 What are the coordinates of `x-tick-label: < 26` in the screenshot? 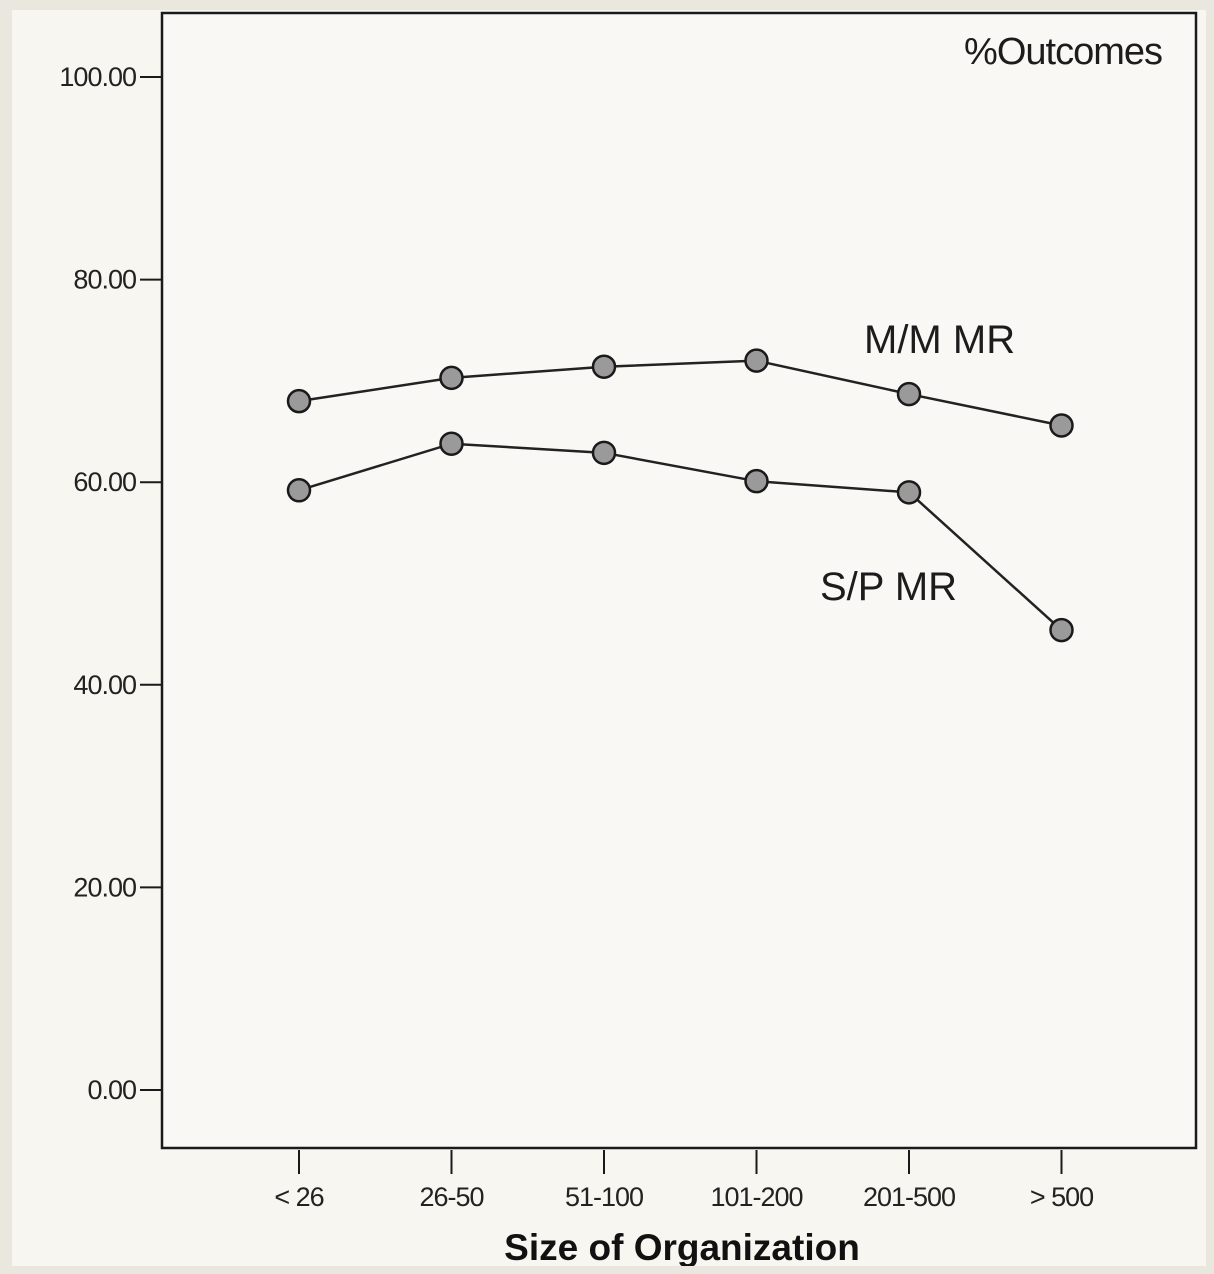 It's located at (298, 1197).